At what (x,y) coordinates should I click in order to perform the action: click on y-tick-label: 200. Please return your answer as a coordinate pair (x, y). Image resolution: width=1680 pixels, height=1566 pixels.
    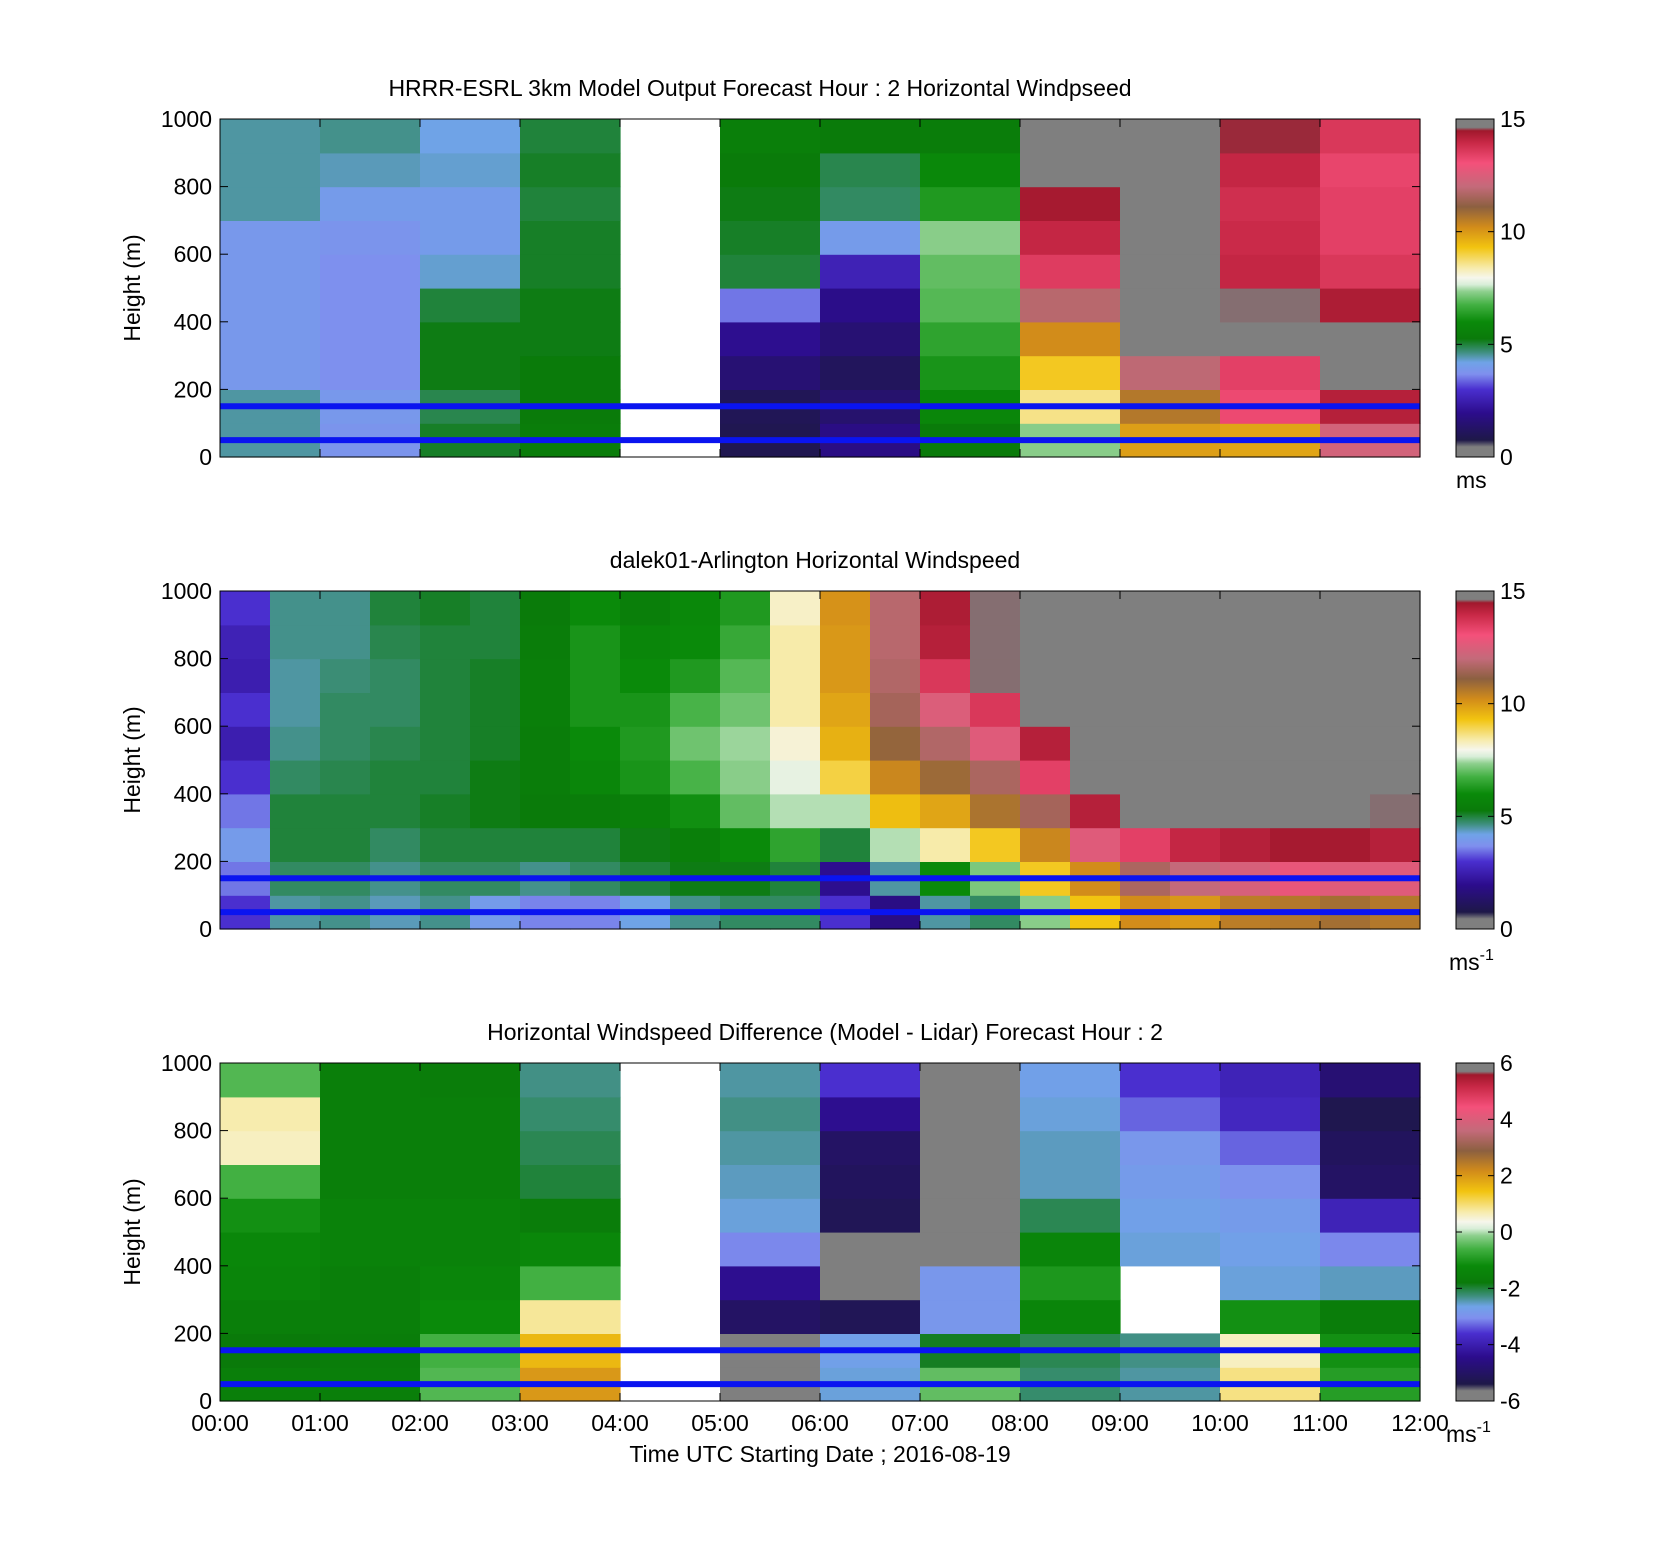
    Looking at the image, I should click on (193, 861).